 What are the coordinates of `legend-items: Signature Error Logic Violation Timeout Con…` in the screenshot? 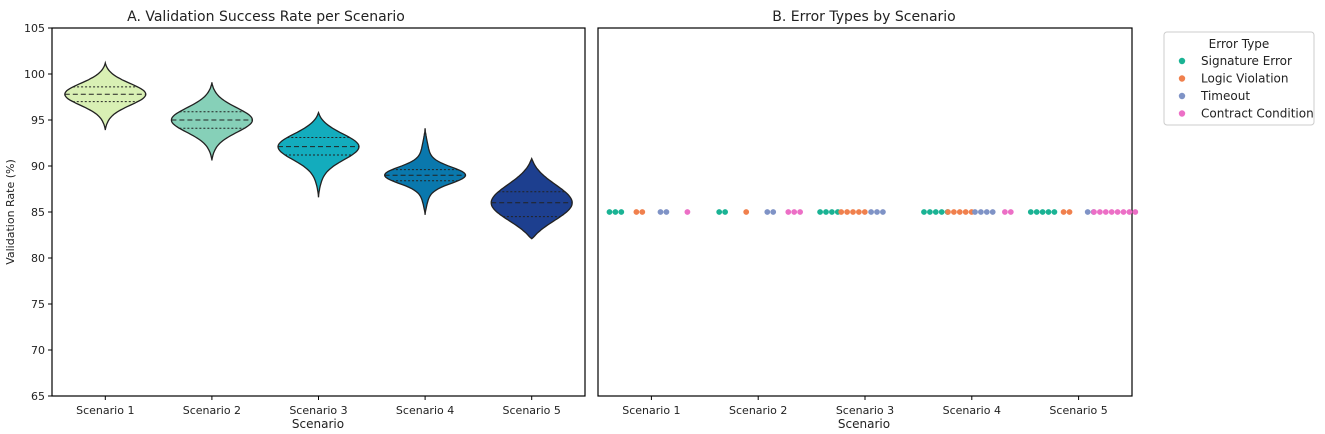 It's located at (1246, 87).